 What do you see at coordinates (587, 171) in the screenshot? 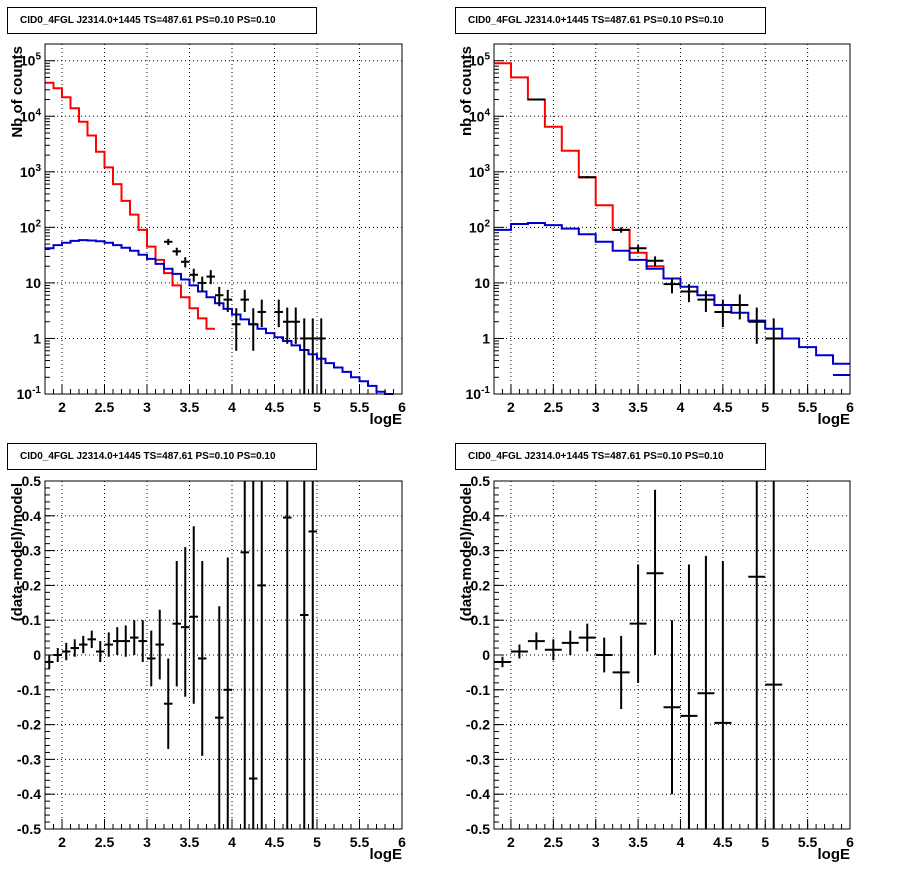
I see `total-model-histogram` at bounding box center [587, 171].